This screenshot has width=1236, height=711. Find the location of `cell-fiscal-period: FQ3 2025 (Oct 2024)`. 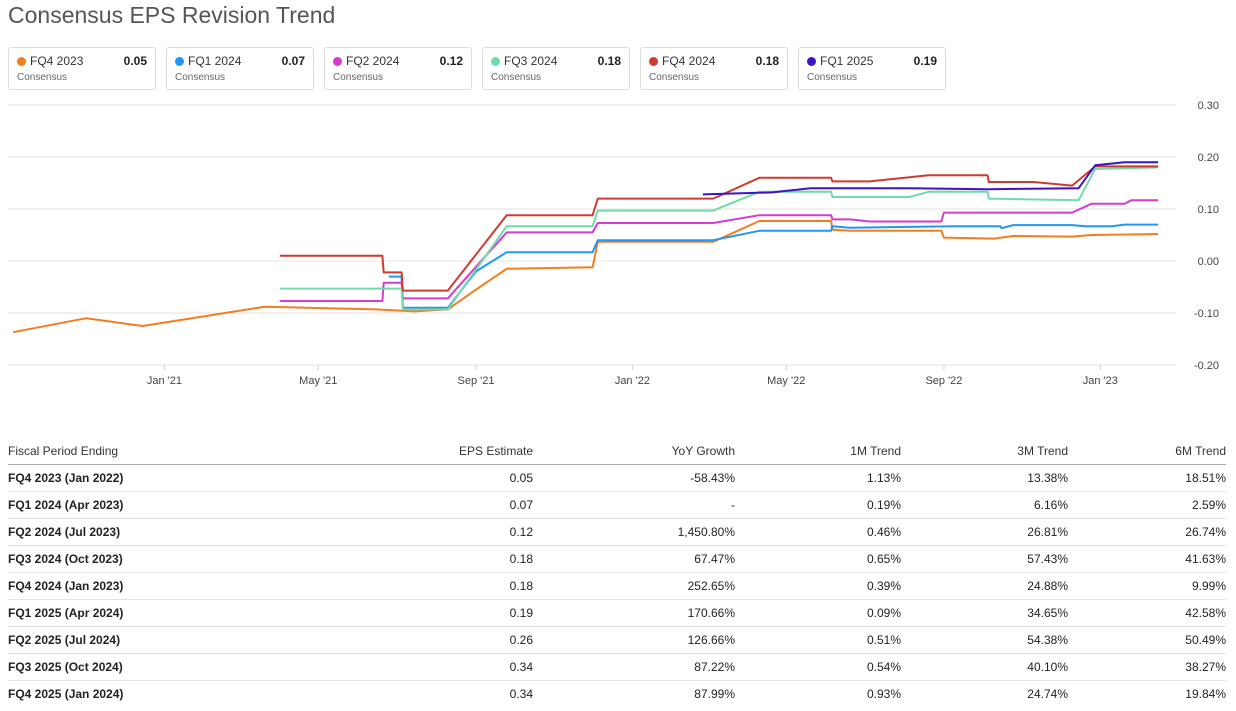

cell-fiscal-period: FQ3 2025 (Oct 2024) is located at coordinates (158, 667).